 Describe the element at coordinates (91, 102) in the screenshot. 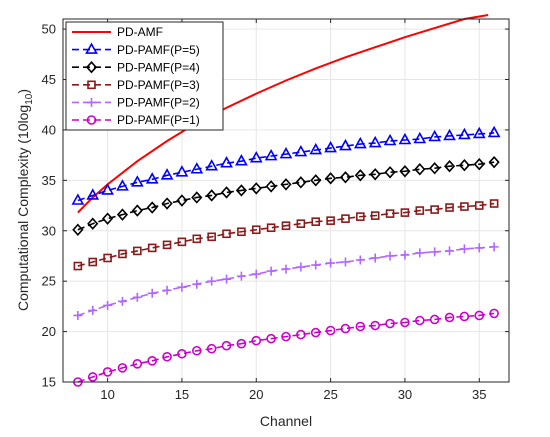

I see `legend-marker-plus` at that location.